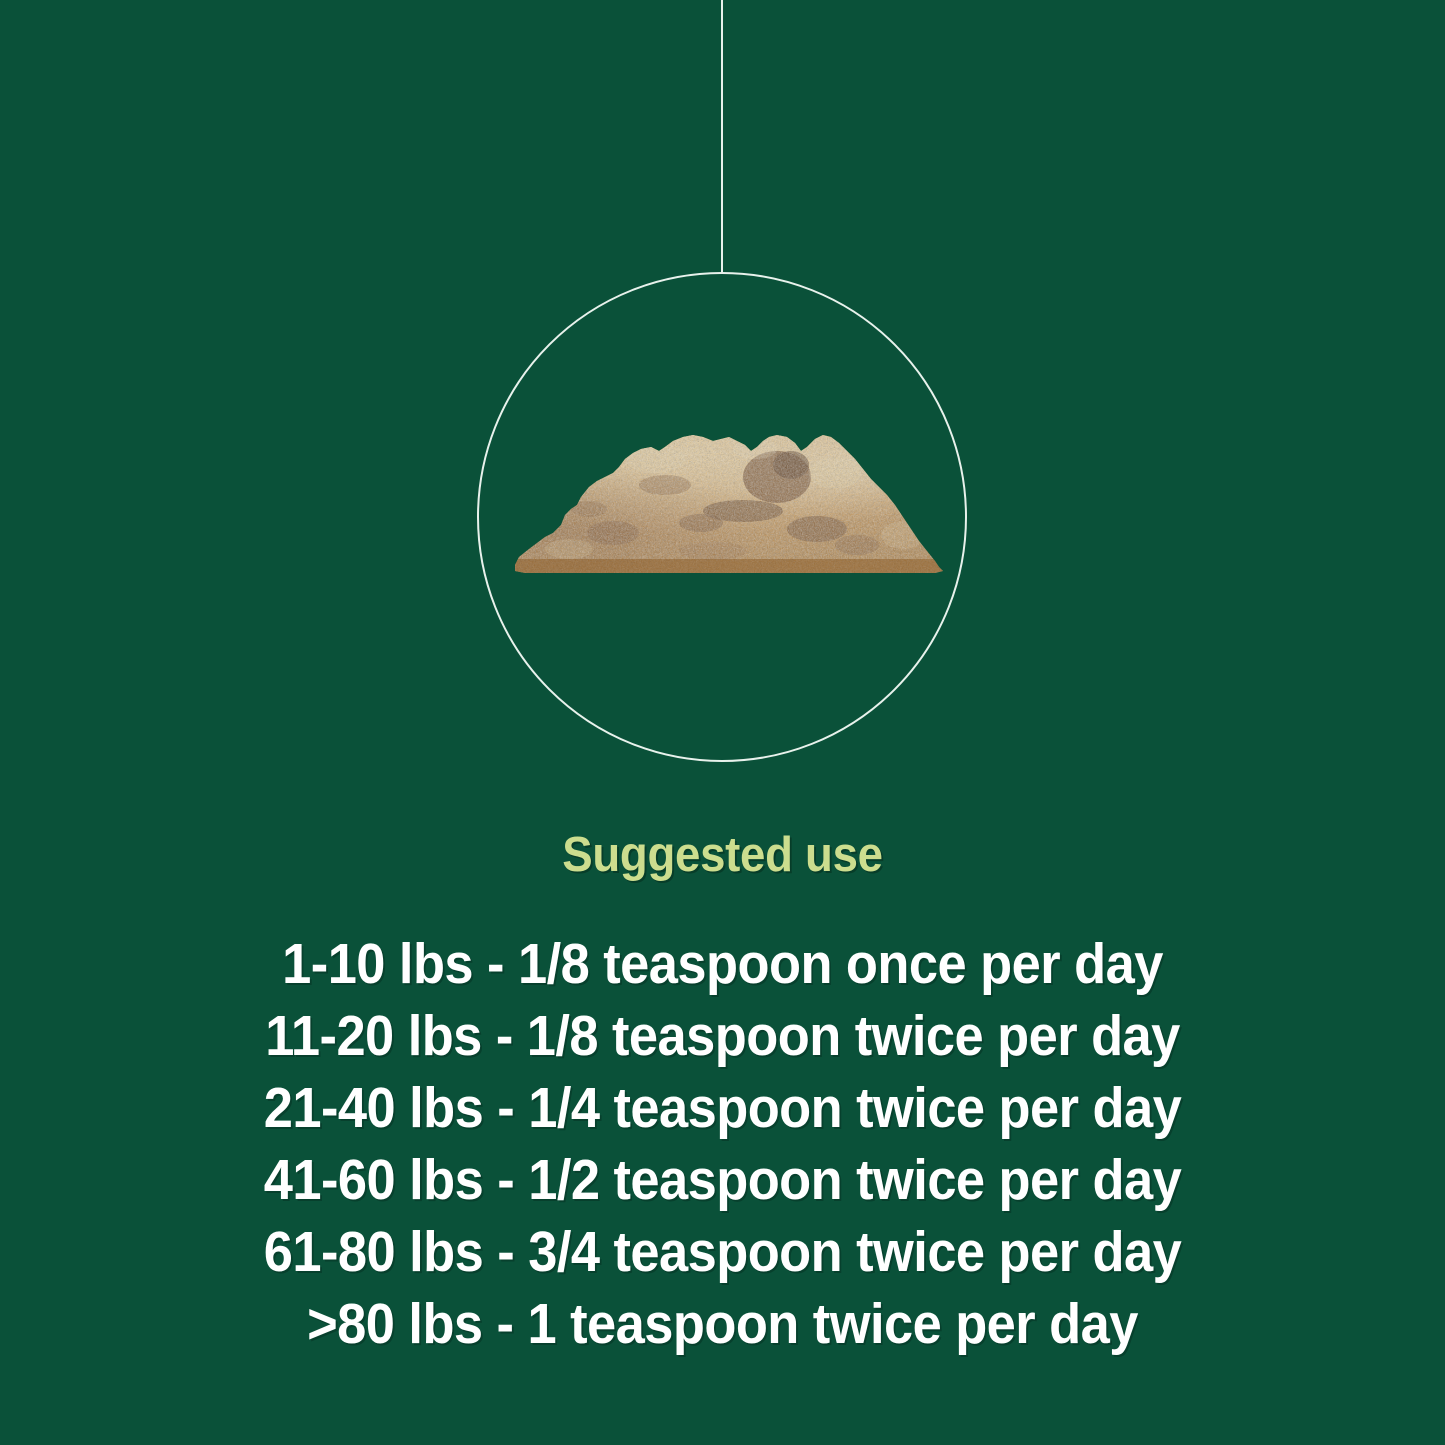 The height and width of the screenshot is (1445, 1445). Describe the element at coordinates (722, 1324) in the screenshot. I see `list-item: >80 lbs - 1 teaspoon twice per day` at that location.